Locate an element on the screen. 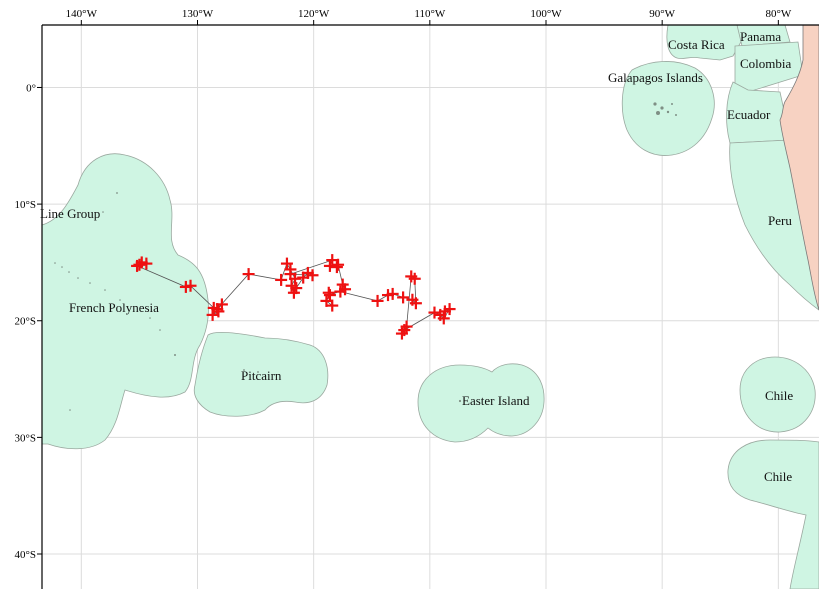 The width and height of the screenshot is (819, 589). lat-tick-label: 30°S is located at coordinates (25, 438).